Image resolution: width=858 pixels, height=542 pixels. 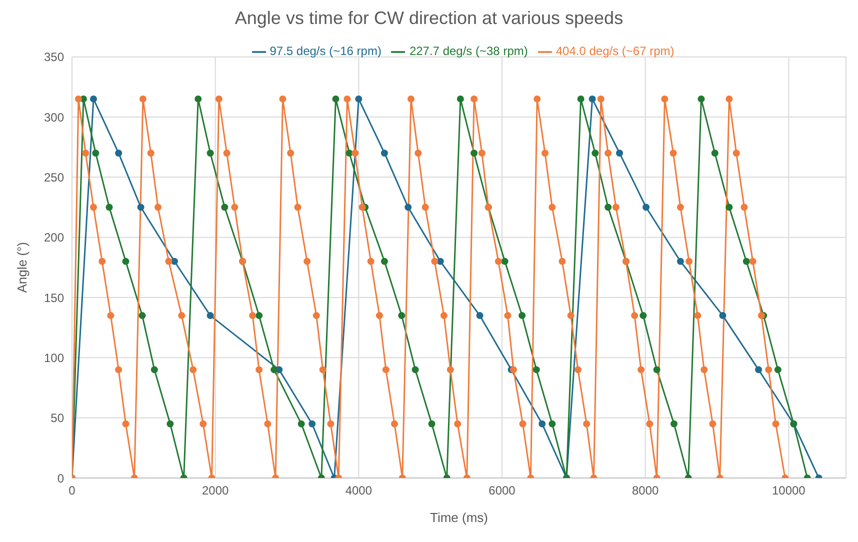 I want to click on x-tick-label: 6000, so click(x=502, y=491).